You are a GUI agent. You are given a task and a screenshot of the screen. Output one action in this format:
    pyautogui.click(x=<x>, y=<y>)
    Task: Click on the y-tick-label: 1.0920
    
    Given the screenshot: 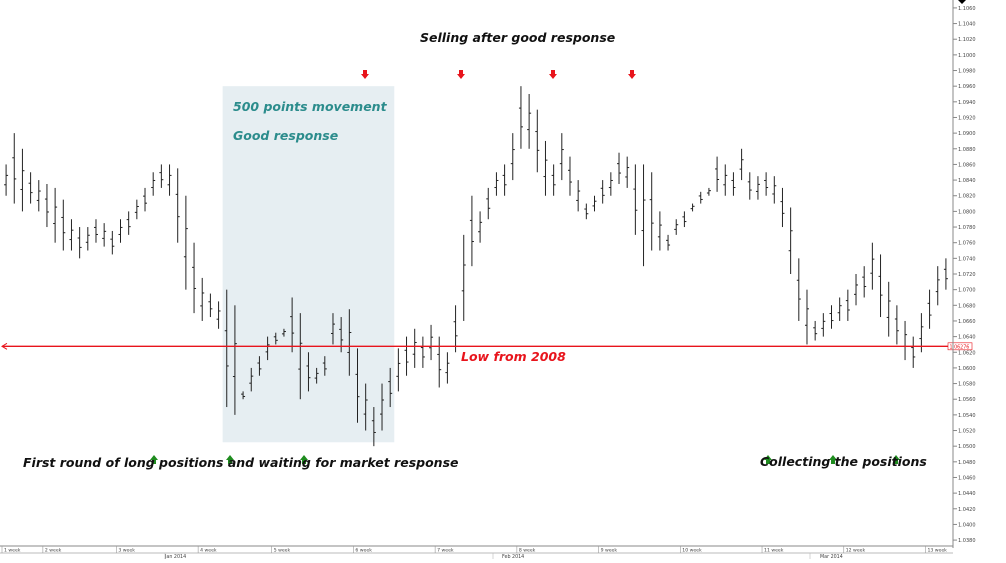 What is the action you would take?
    pyautogui.click(x=967, y=118)
    